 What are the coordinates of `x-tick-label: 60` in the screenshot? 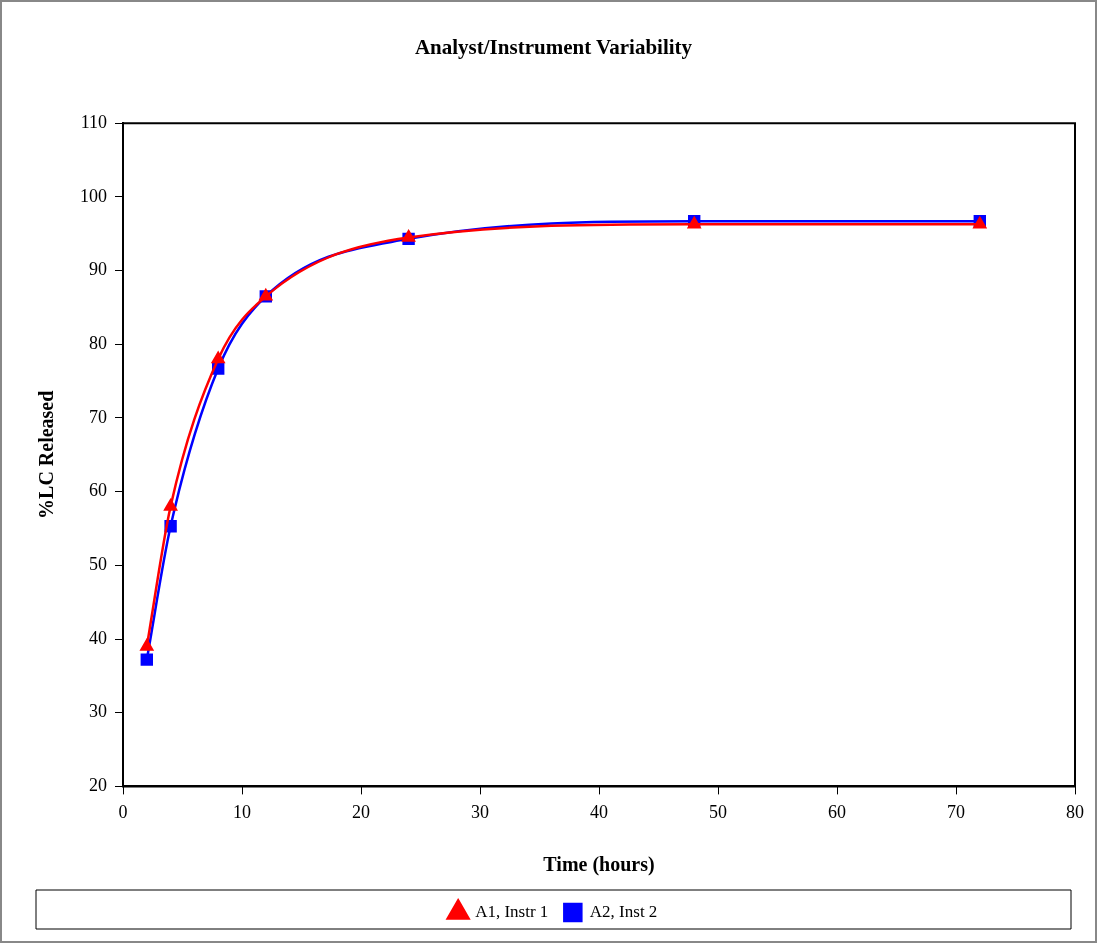 It's located at (837, 811).